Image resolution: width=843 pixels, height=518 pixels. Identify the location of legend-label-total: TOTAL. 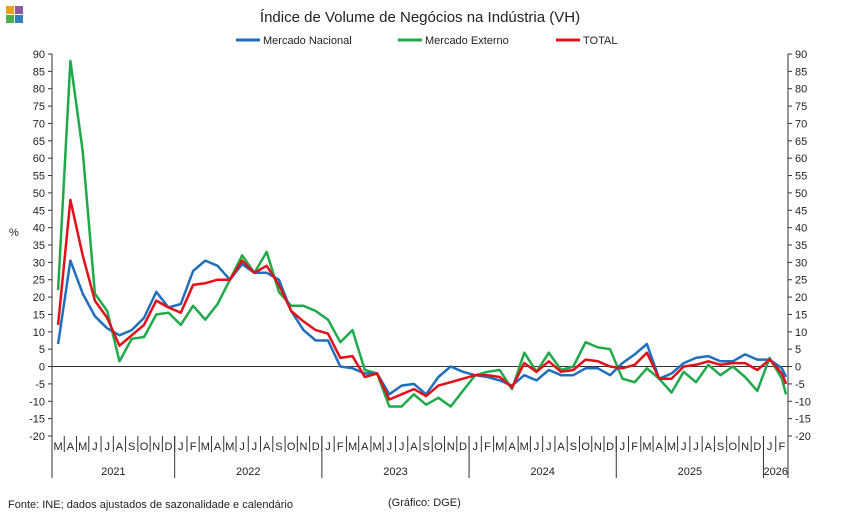
(600, 41).